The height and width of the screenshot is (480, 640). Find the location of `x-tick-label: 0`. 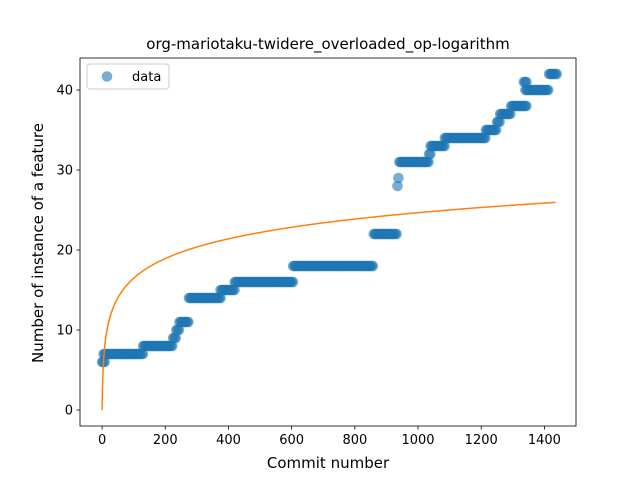

x-tick-label: 0 is located at coordinates (102, 440).